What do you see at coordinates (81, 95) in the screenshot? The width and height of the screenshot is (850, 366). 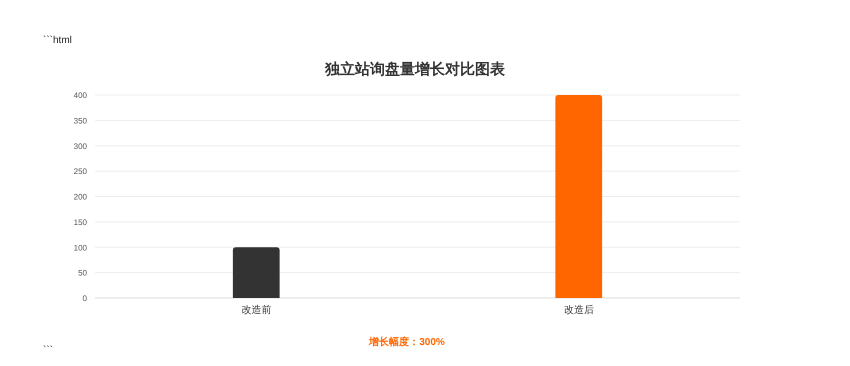 I see `y-tick-label: 400` at bounding box center [81, 95].